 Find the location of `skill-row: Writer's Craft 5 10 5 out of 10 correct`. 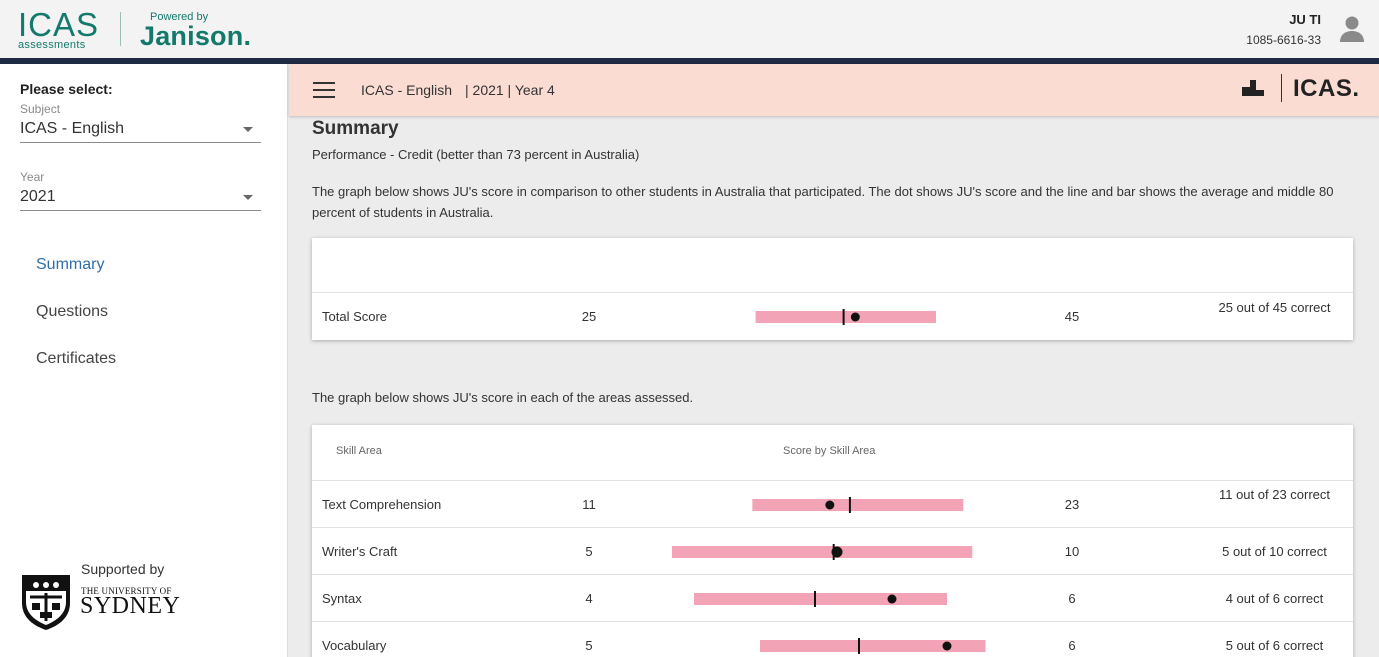

skill-row: Writer's Craft 5 10 5 out of 10 correct is located at coordinates (832, 550).